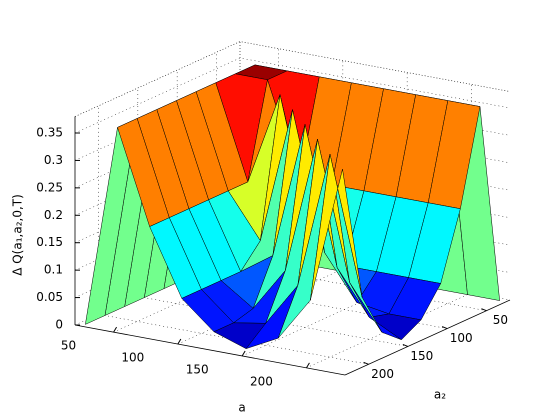 The image size is (560, 420). Describe the element at coordinates (68, 346) in the screenshot. I see `x-tick-label: 50` at that location.